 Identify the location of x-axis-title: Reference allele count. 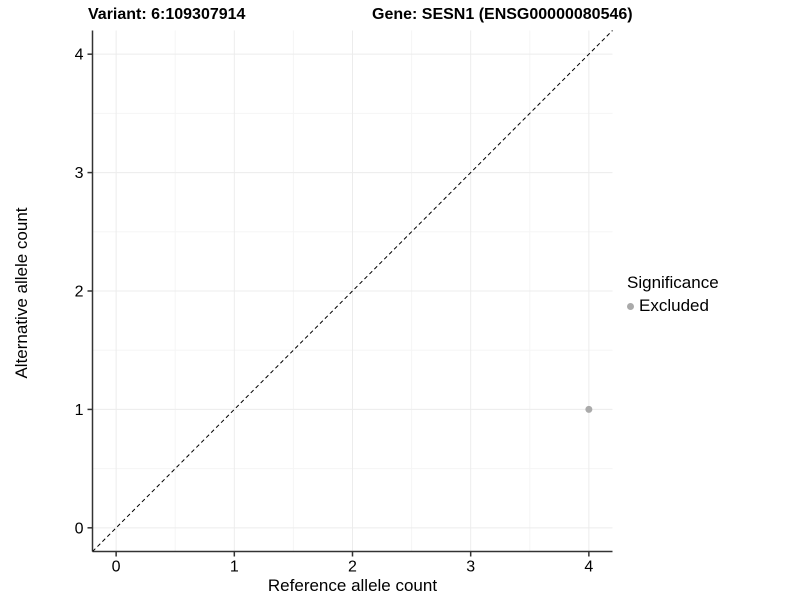
(352, 585).